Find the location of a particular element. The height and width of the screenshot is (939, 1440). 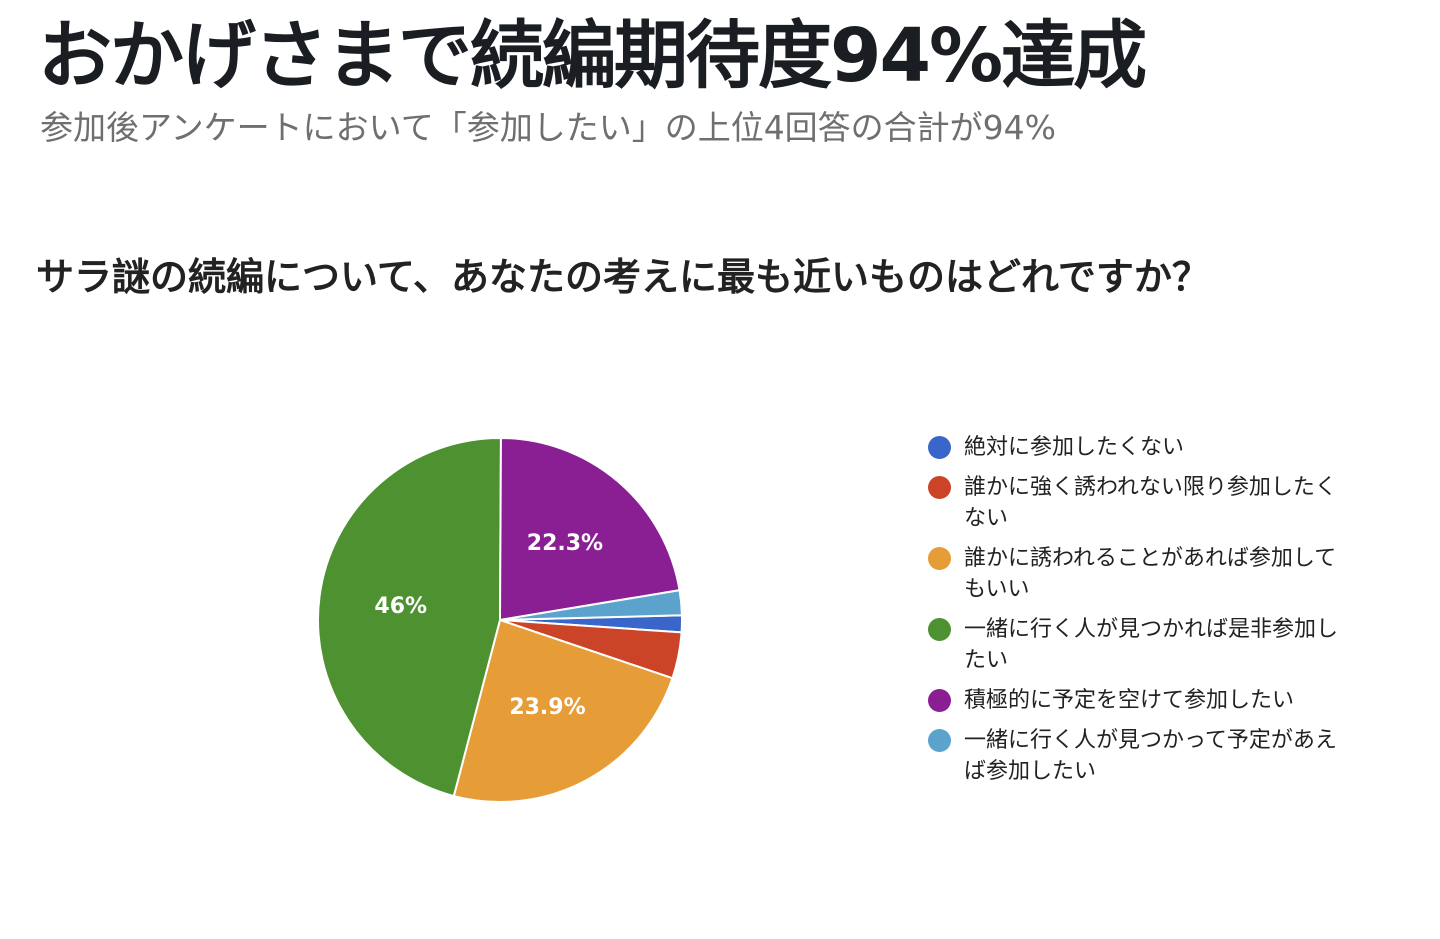

chart-title: サラ謎の続編について、あなたの考えに最も近いものはどれですか？ is located at coordinates (623, 277).